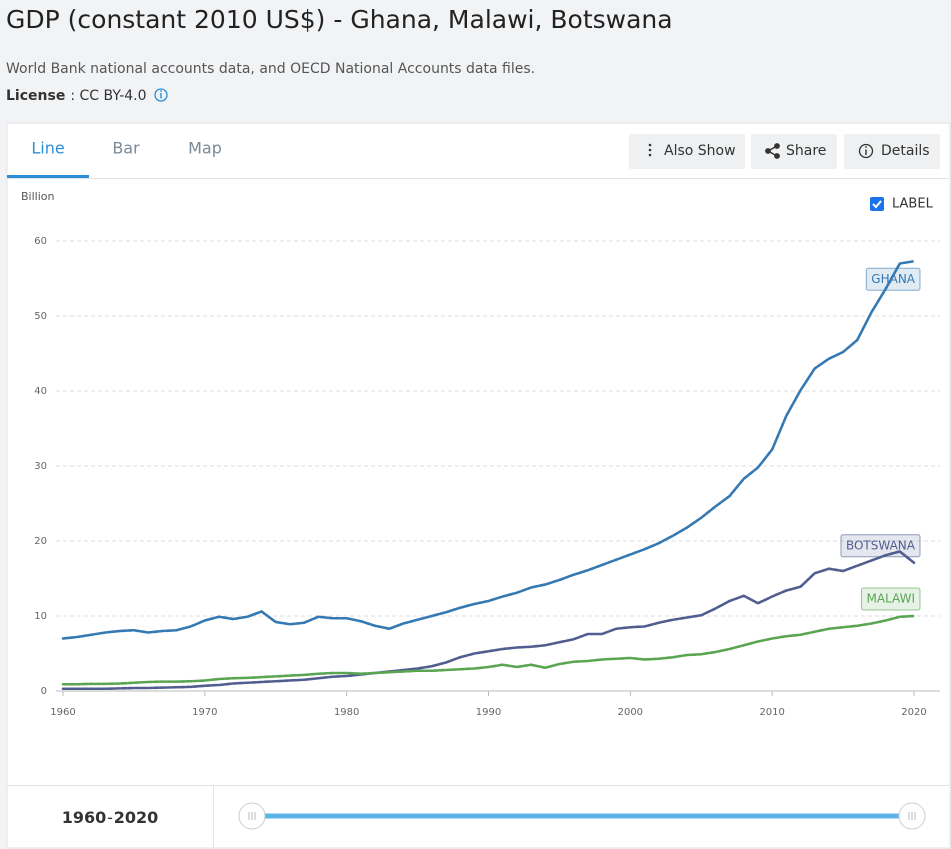 This screenshot has width=951, height=849. I want to click on button-label: Also Show, so click(700, 151).